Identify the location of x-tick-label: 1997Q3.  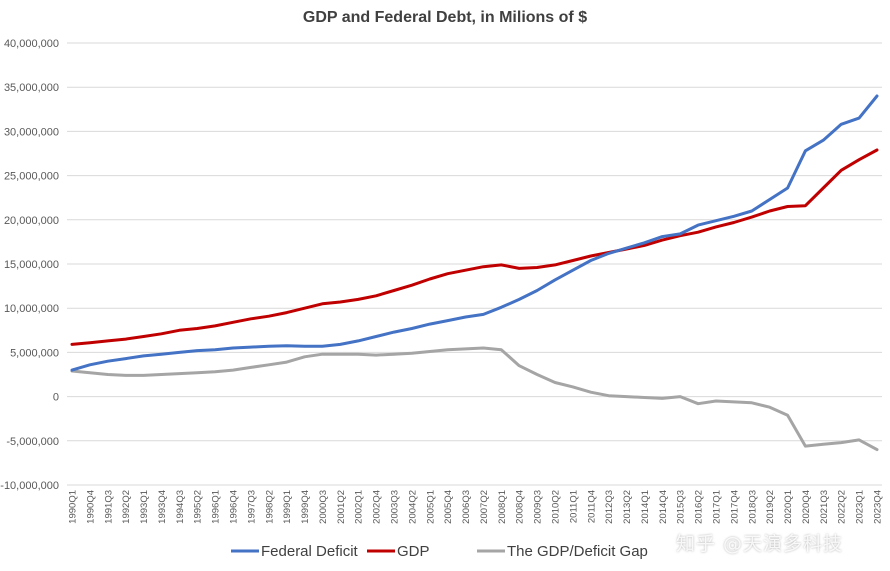
(251, 507).